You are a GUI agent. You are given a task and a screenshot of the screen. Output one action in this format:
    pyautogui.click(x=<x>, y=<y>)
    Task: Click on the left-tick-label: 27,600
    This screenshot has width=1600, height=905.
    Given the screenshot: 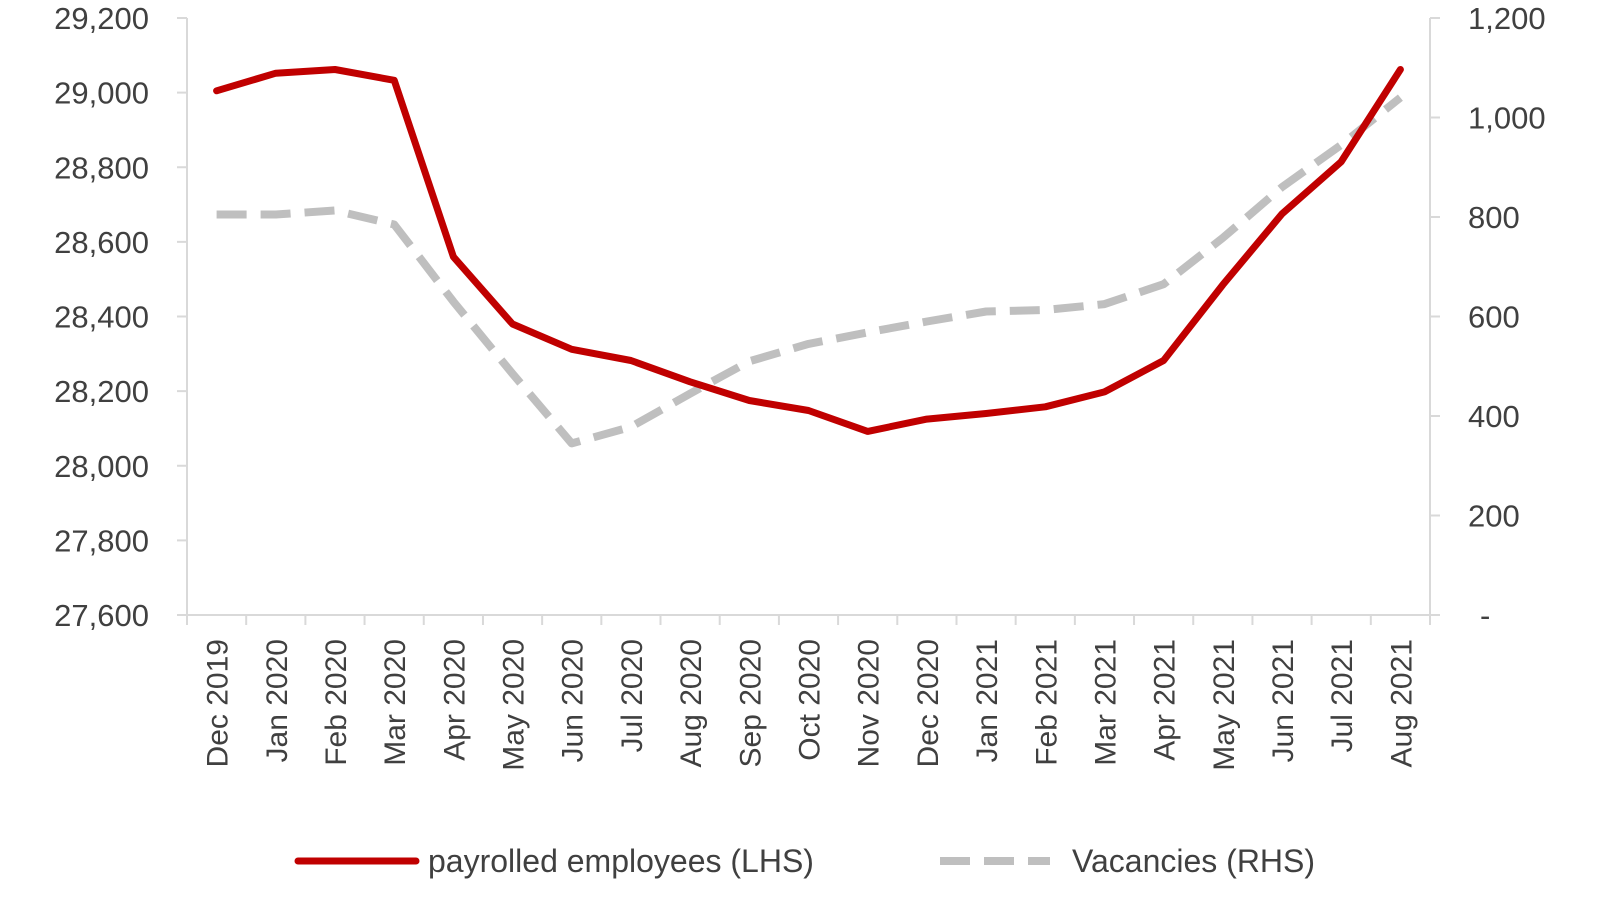 What is the action you would take?
    pyautogui.click(x=101, y=615)
    